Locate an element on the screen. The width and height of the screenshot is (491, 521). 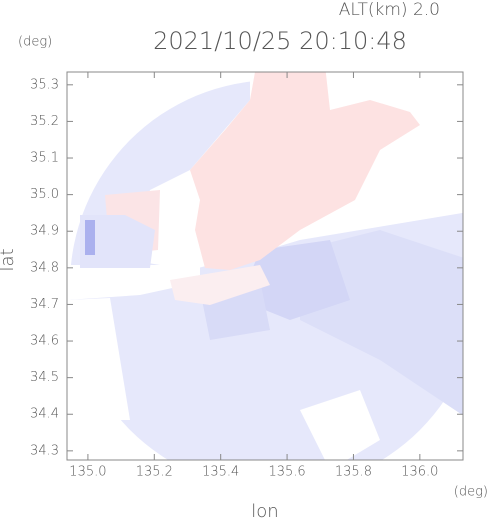
y-tick-label: 35.1 is located at coordinates (44, 158).